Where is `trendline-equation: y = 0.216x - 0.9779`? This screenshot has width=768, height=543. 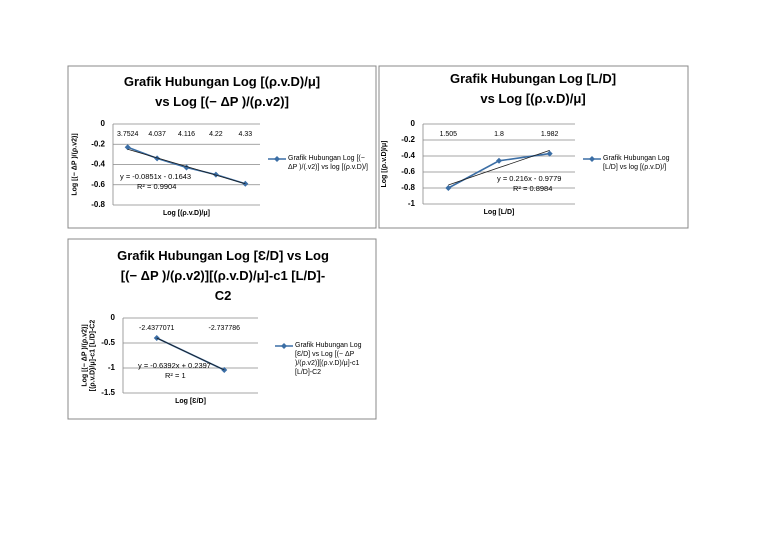 trendline-equation: y = 0.216x - 0.9779 is located at coordinates (529, 178).